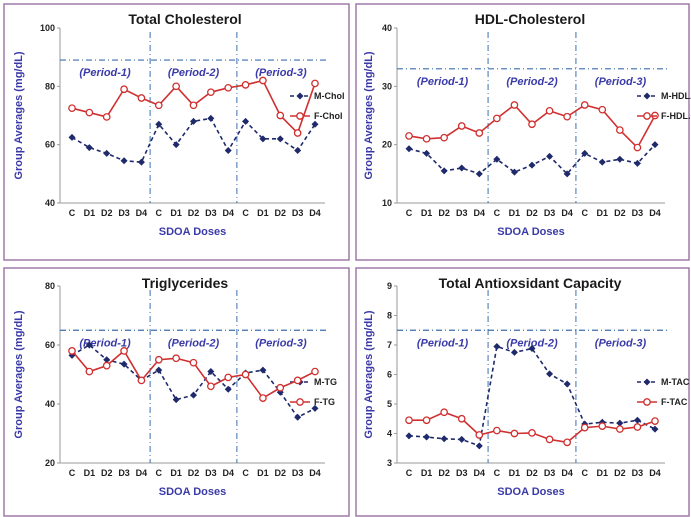  I want to click on y-tick-label: 9, so click(389, 286).